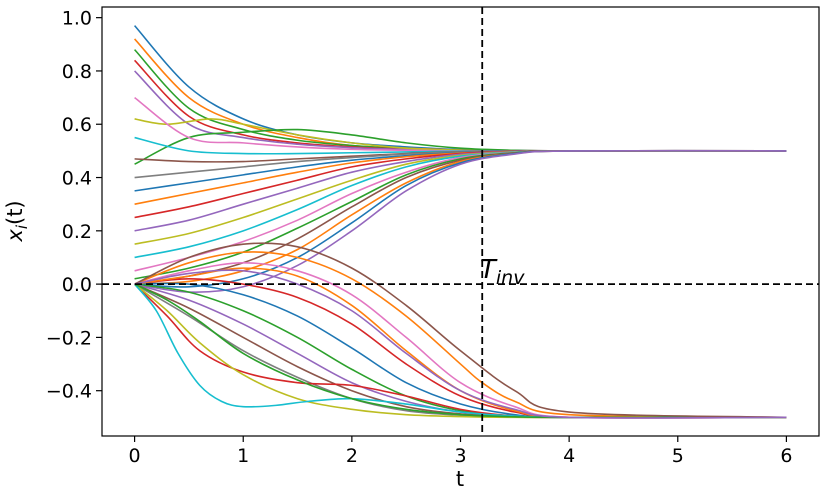 The height and width of the screenshot is (491, 825). What do you see at coordinates (569, 456) in the screenshot?
I see `x-tick-label: 4` at bounding box center [569, 456].